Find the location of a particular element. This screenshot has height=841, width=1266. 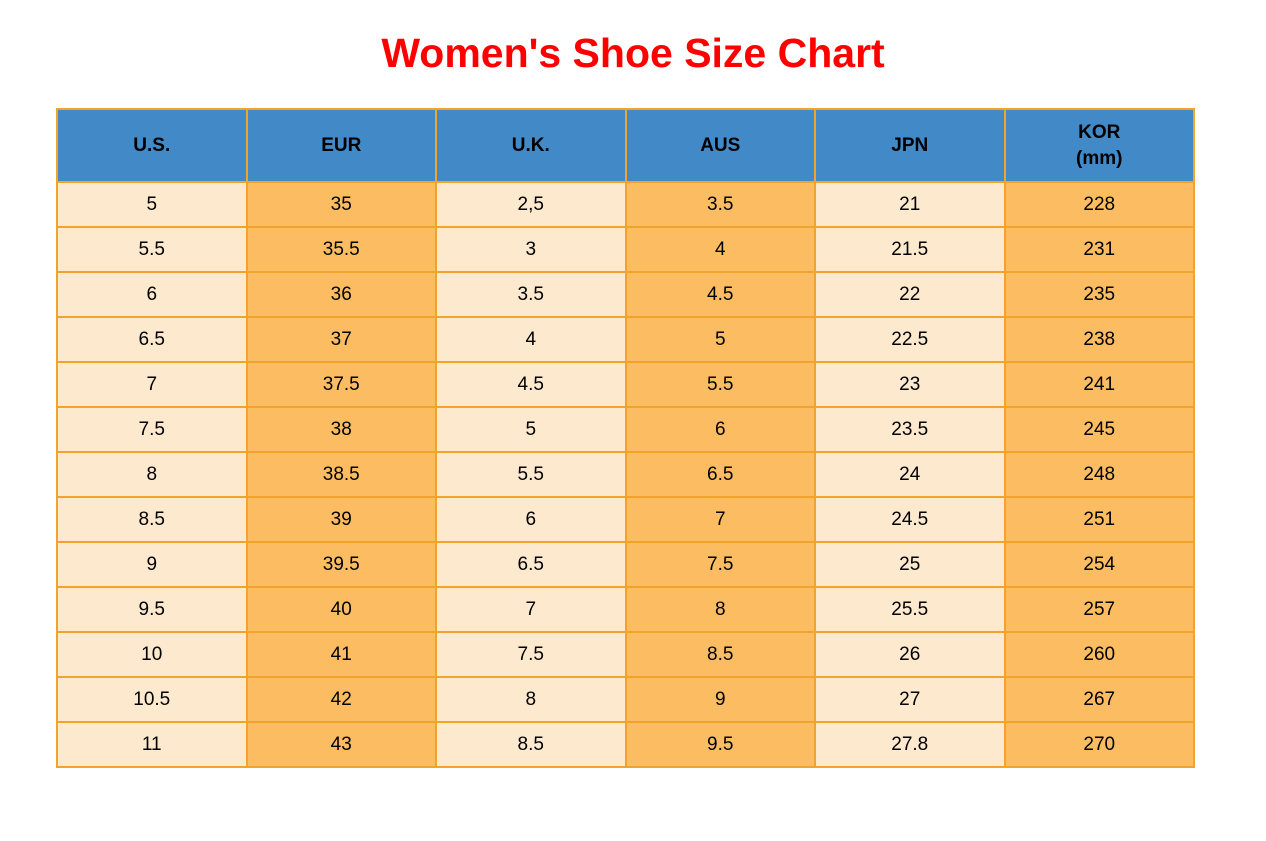

table-row: 5.5 35.5 3 4 21.5 231 is located at coordinates (625, 249).